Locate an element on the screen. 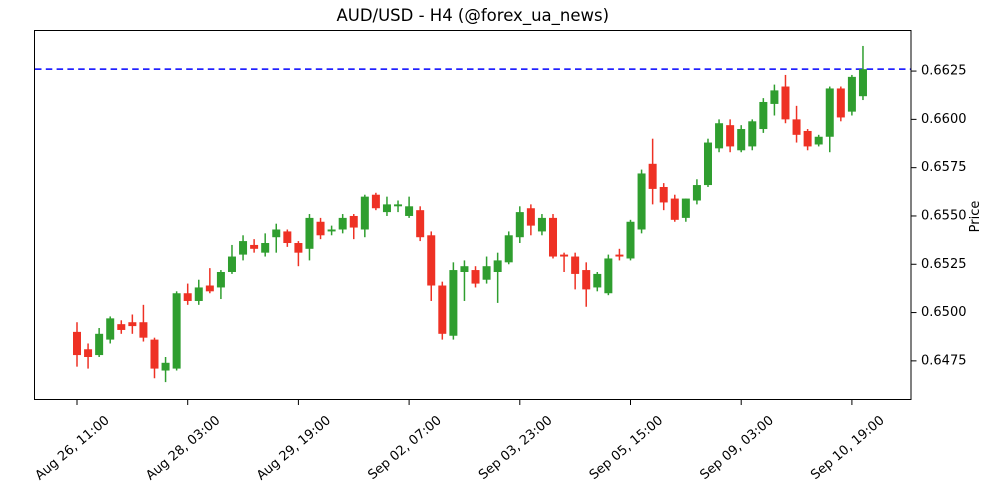  x-tick-label: Sep 02, 07:00 is located at coordinates (404, 448).